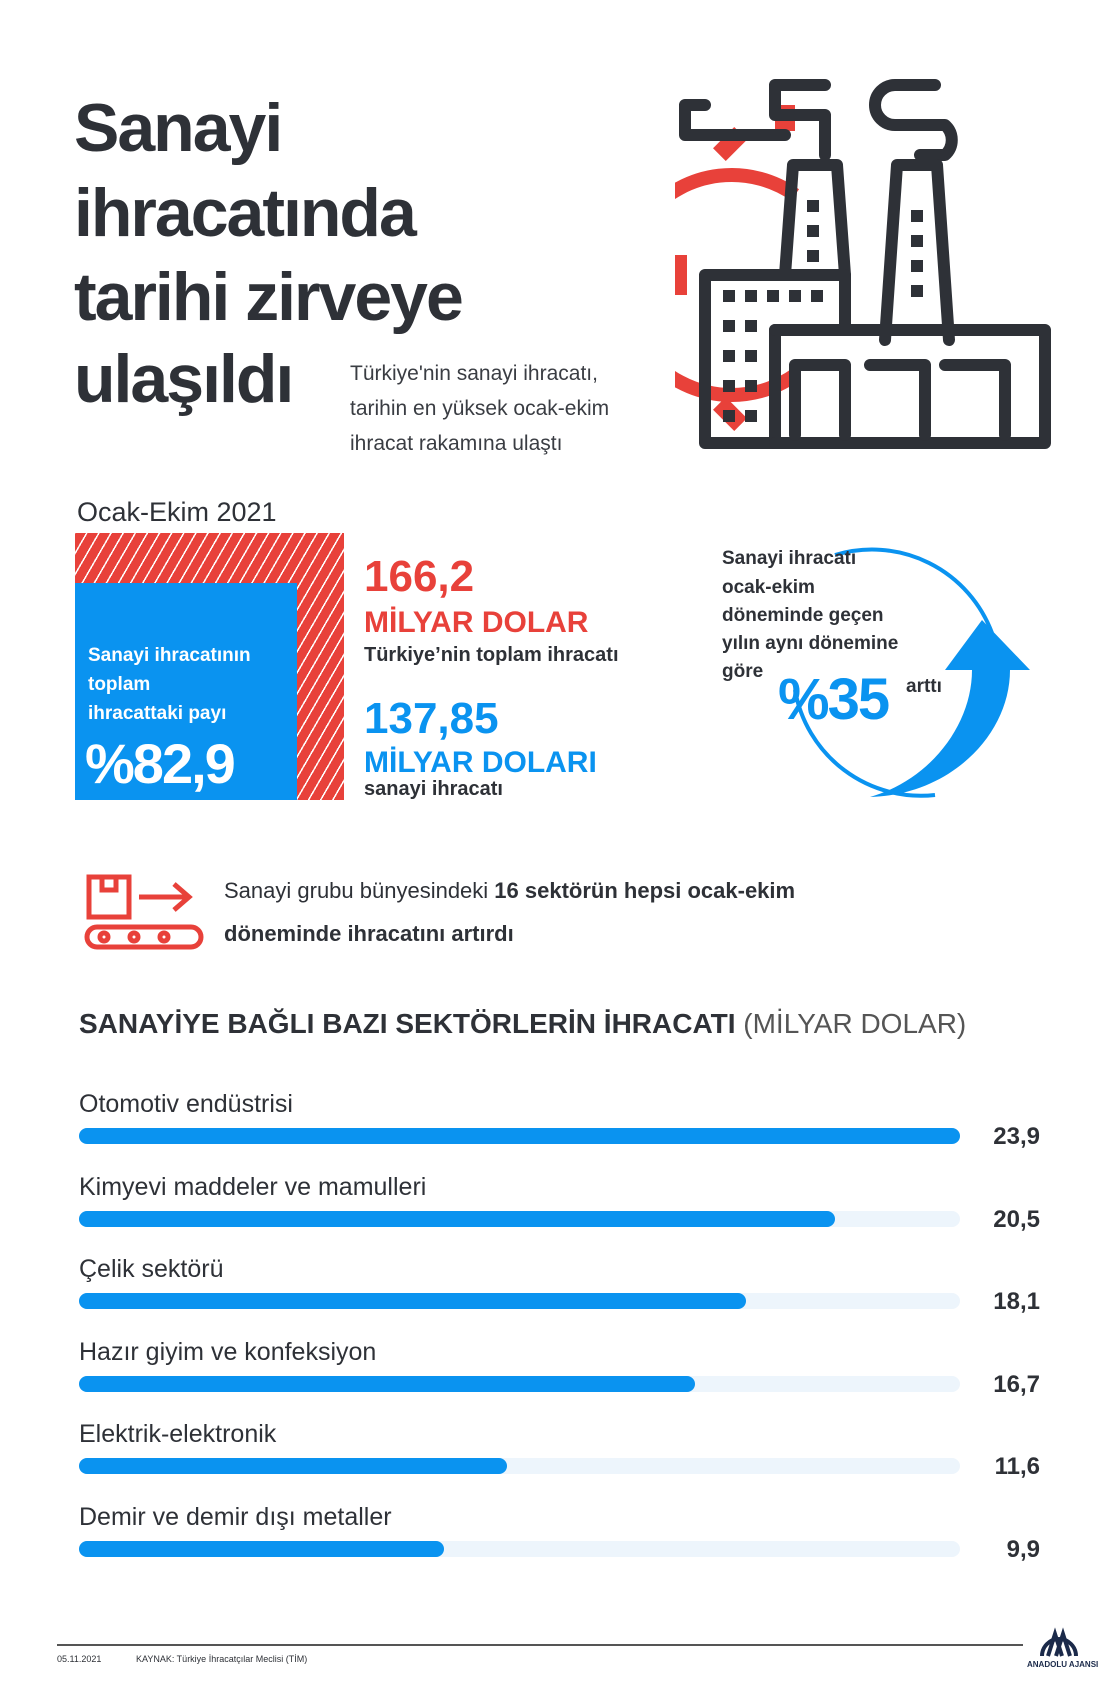 Image resolution: width=1120 pixels, height=1700 pixels. Describe the element at coordinates (177, 512) in the screenshot. I see `period-label: Ocak-Ekim 2021` at that location.